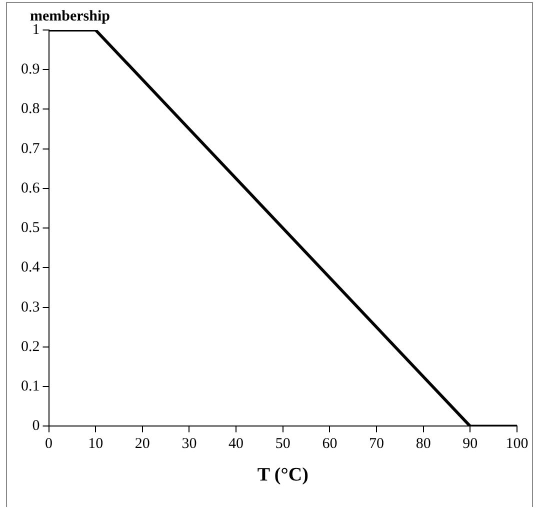 This screenshot has height=511, width=542. I want to click on x-tick-label: 20, so click(142, 444).